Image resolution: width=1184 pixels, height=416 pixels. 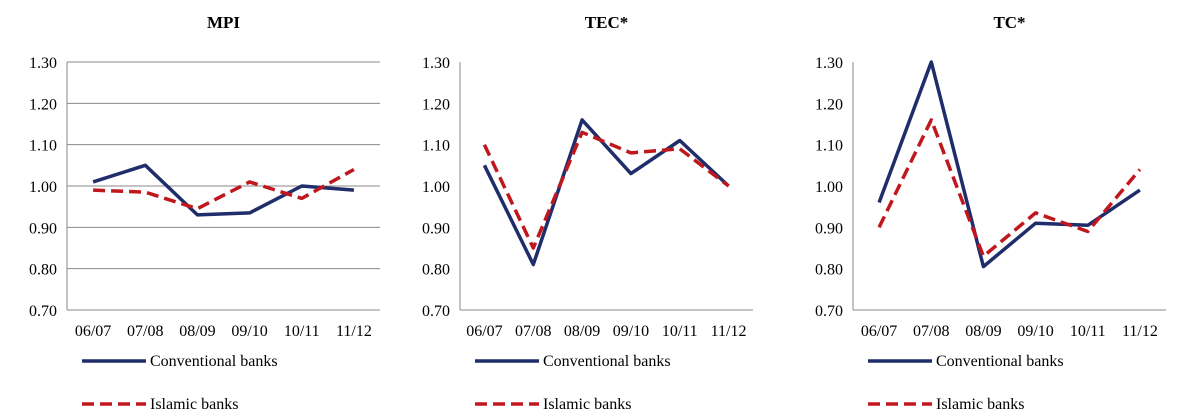 I want to click on chart-title-mpi: MPI, so click(x=223, y=22).